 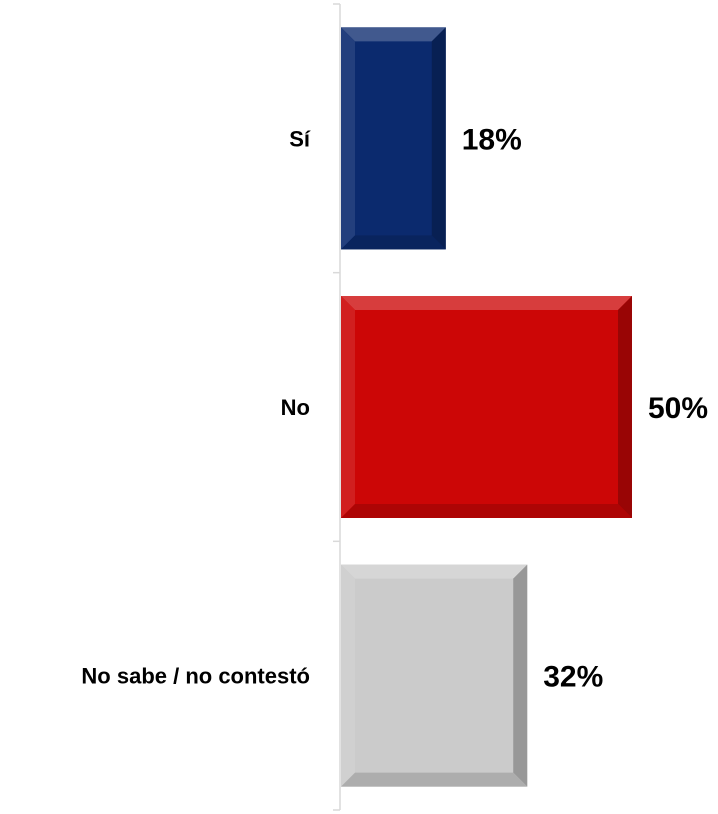 What do you see at coordinates (295, 407) in the screenshot?
I see `category-label: No` at bounding box center [295, 407].